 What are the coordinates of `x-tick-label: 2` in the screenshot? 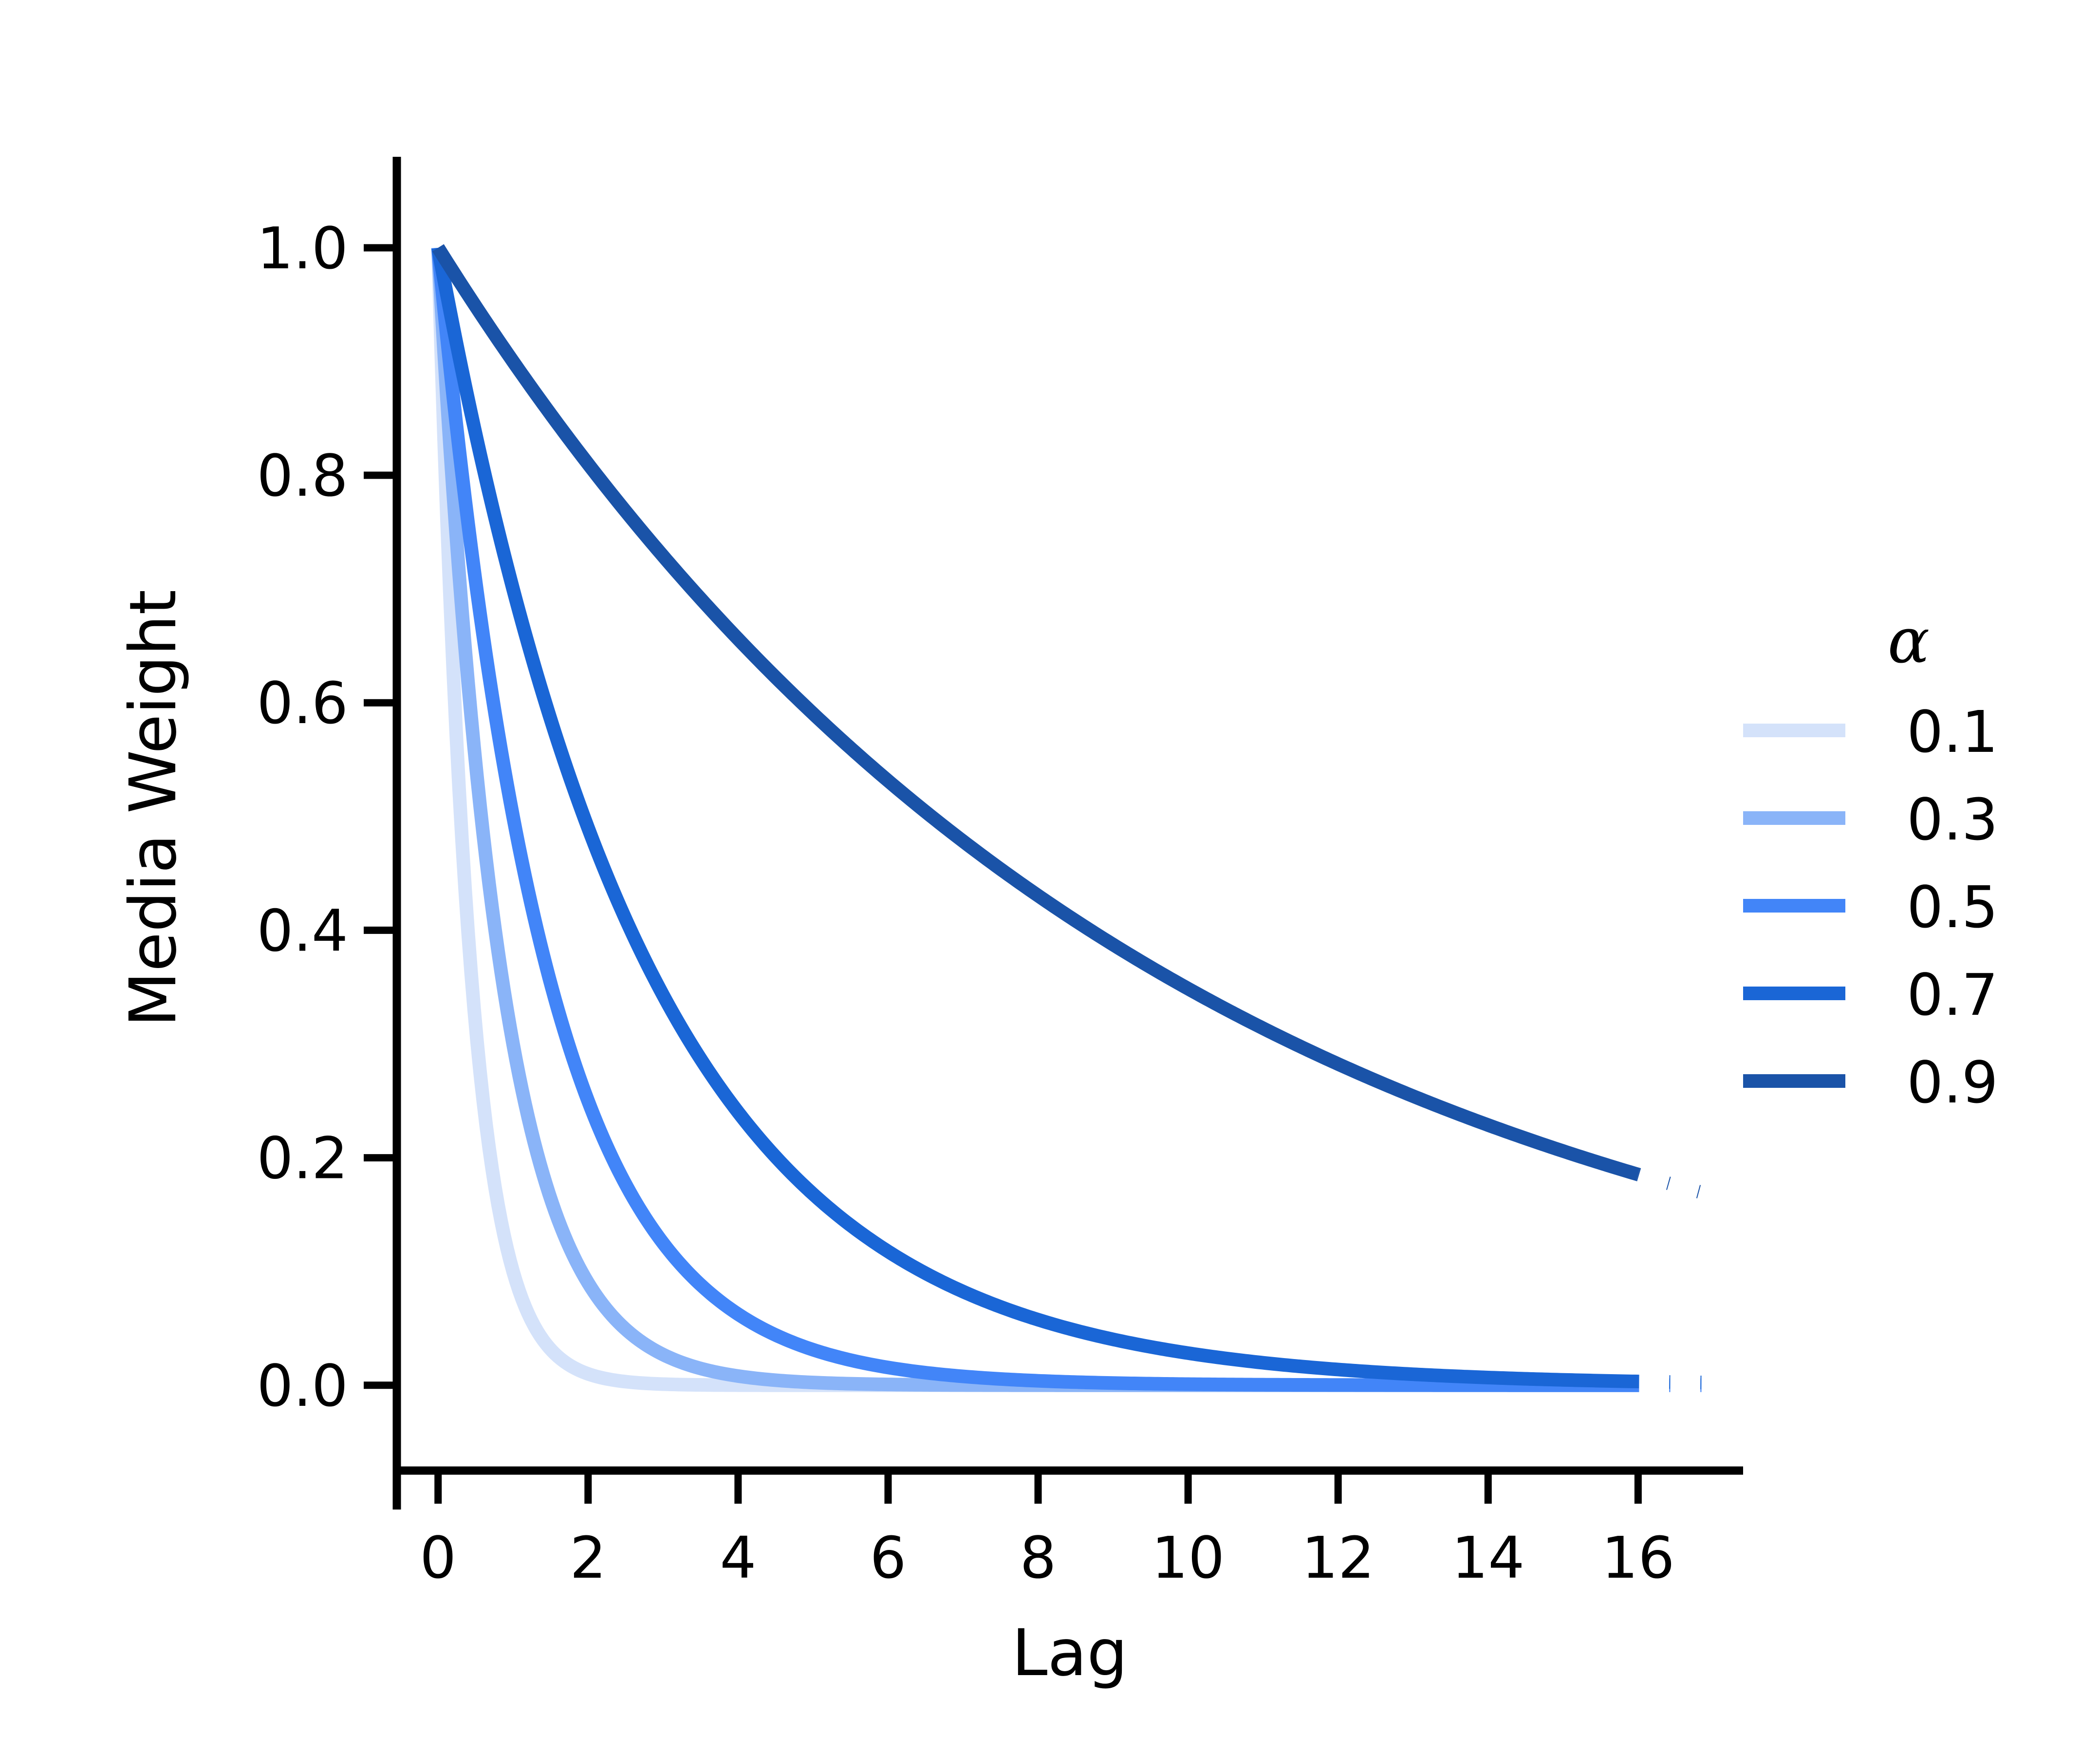 It's located at (588, 1557).